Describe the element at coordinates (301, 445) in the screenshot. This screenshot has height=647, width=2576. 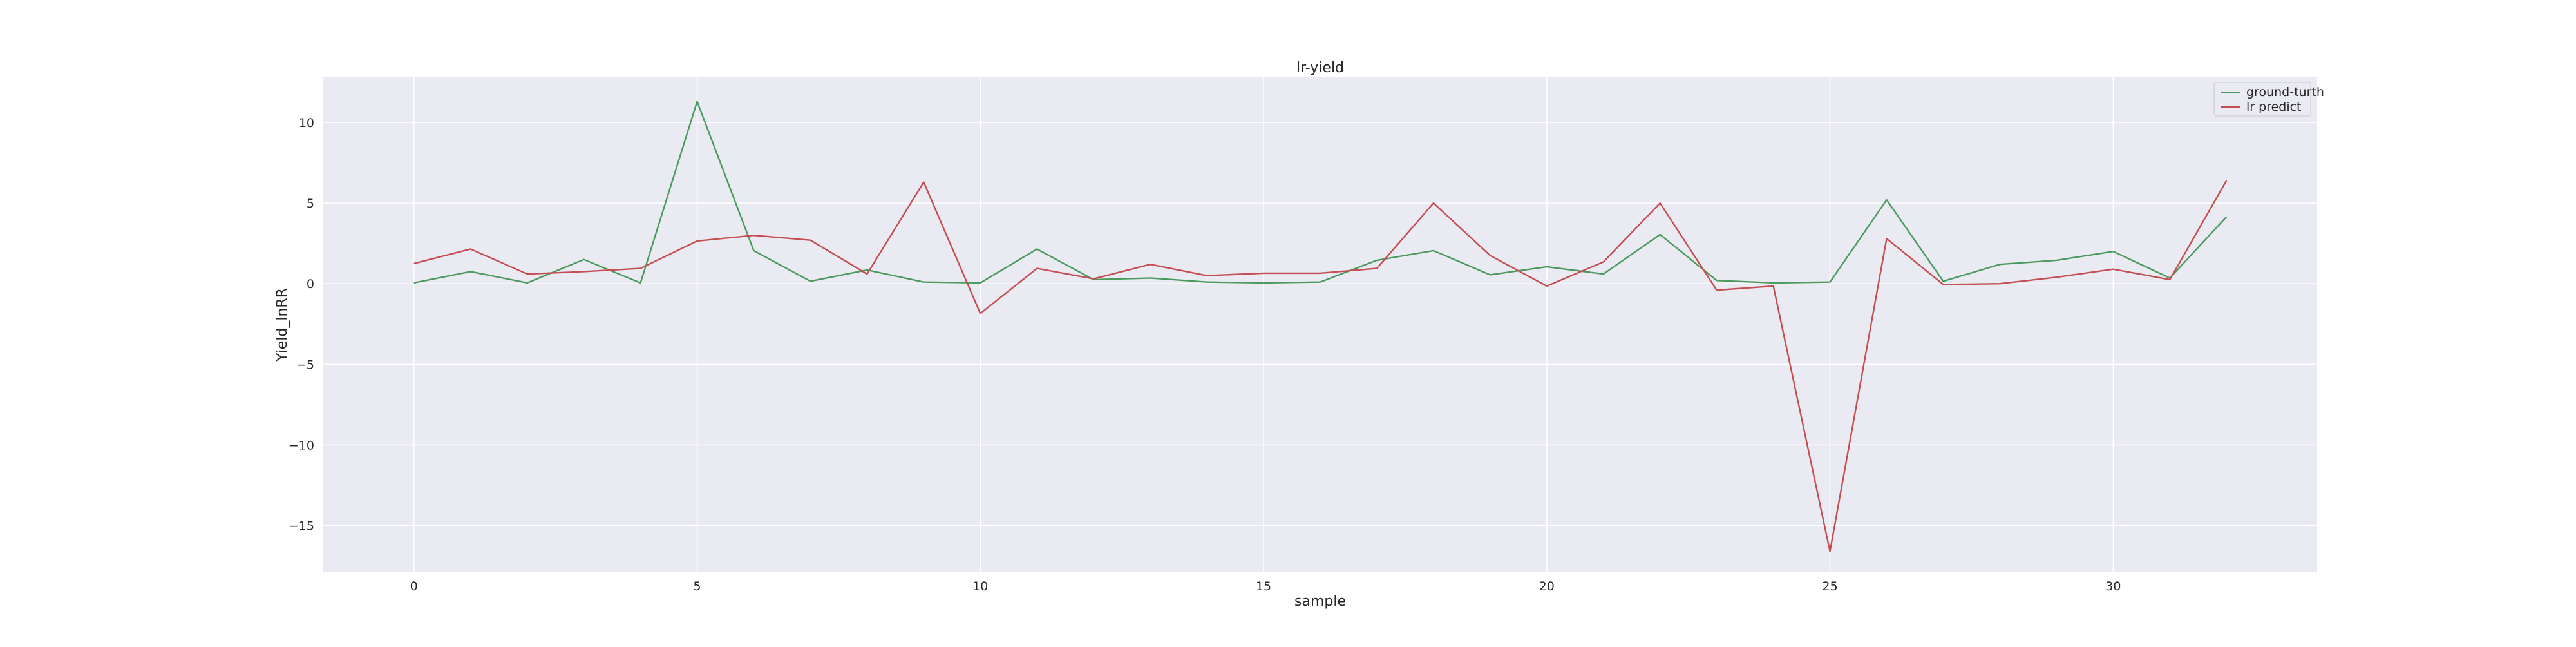
I see `y-tick-label: −10` at that location.